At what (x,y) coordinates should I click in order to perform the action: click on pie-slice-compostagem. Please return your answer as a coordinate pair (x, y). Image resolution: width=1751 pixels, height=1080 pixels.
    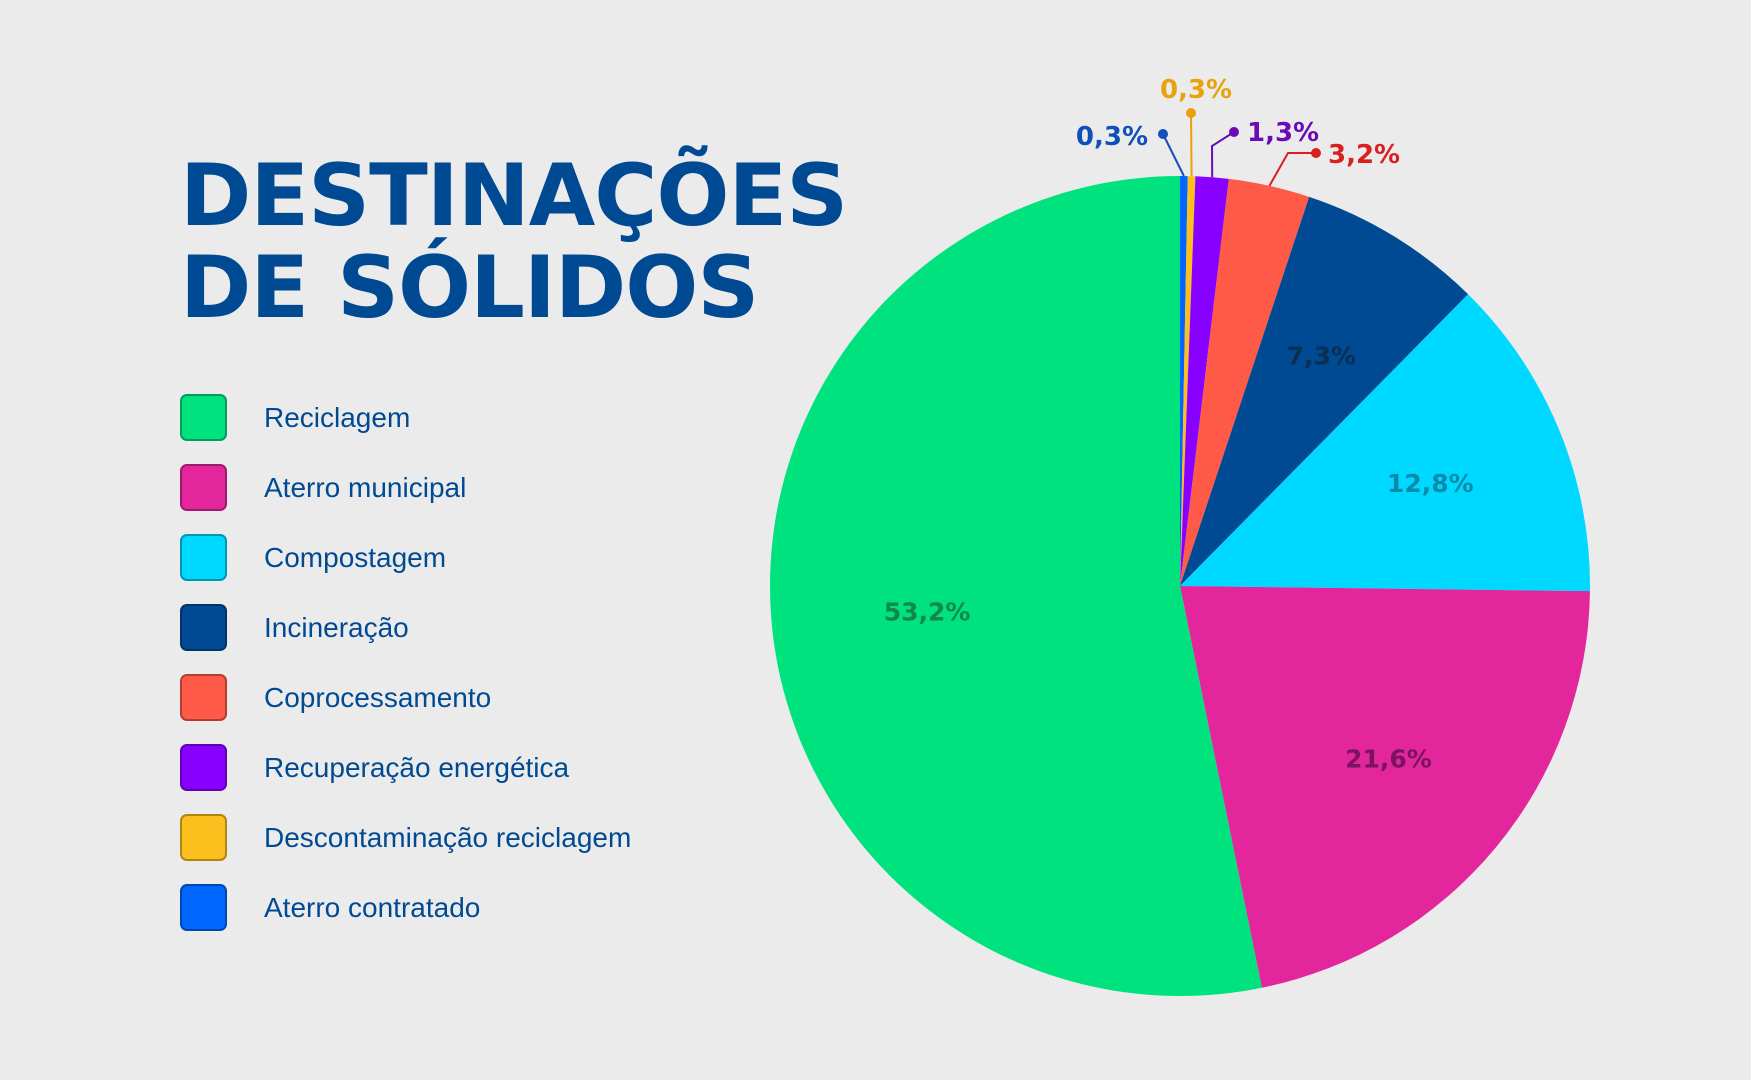
    Looking at the image, I should click on (1385, 443).